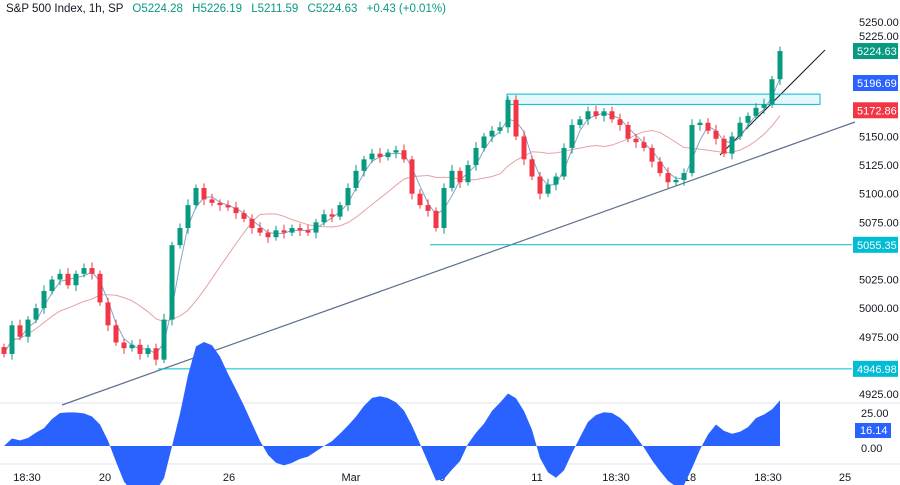 This screenshot has width=900, height=485. What do you see at coordinates (351, 478) in the screenshot?
I see `x-tick-label: Mar` at bounding box center [351, 478].